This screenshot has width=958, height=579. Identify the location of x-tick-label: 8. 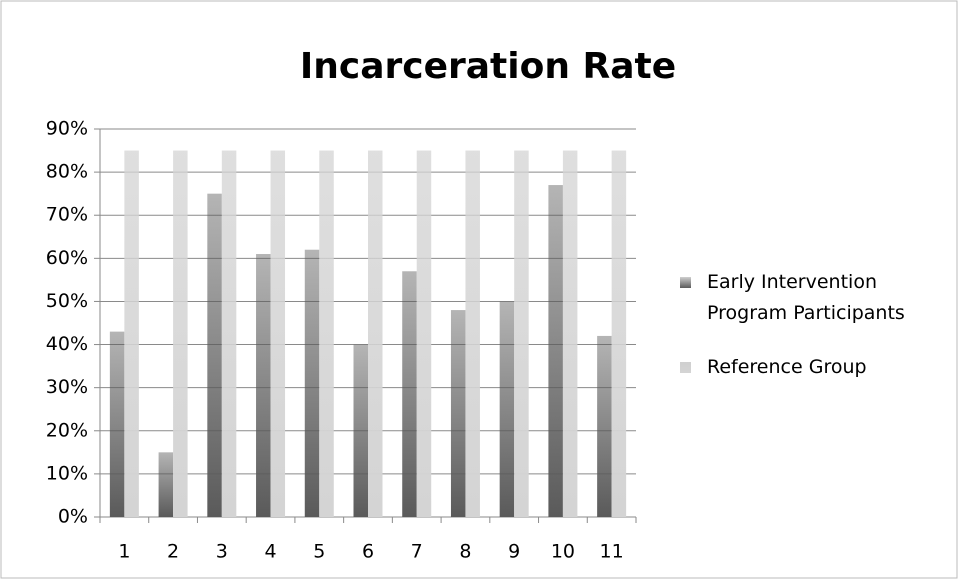
(465, 552).